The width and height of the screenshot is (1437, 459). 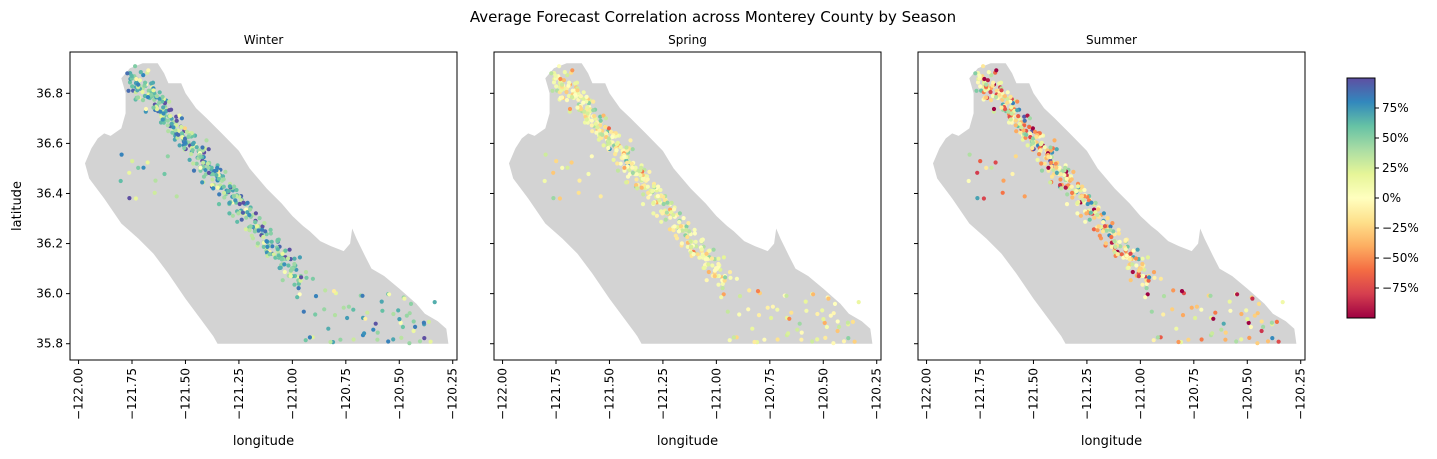 I want to click on colorbar-tick-label: −75%, so click(x=1400, y=288).